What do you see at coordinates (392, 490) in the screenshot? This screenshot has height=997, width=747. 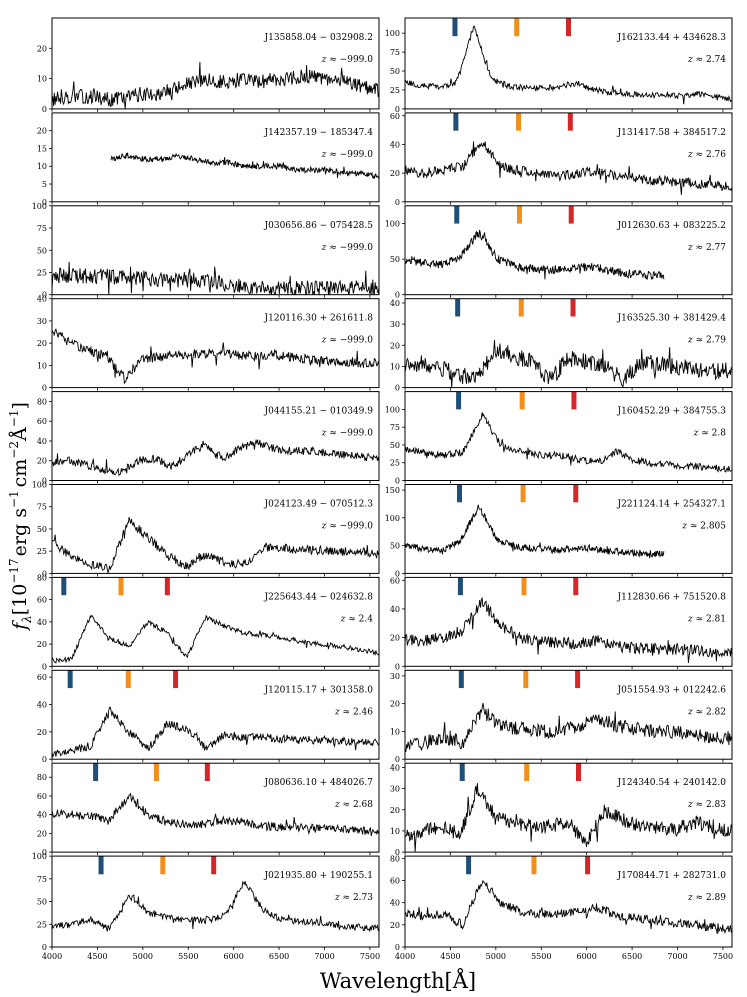 I see `y-tick-label: 150` at bounding box center [392, 490].